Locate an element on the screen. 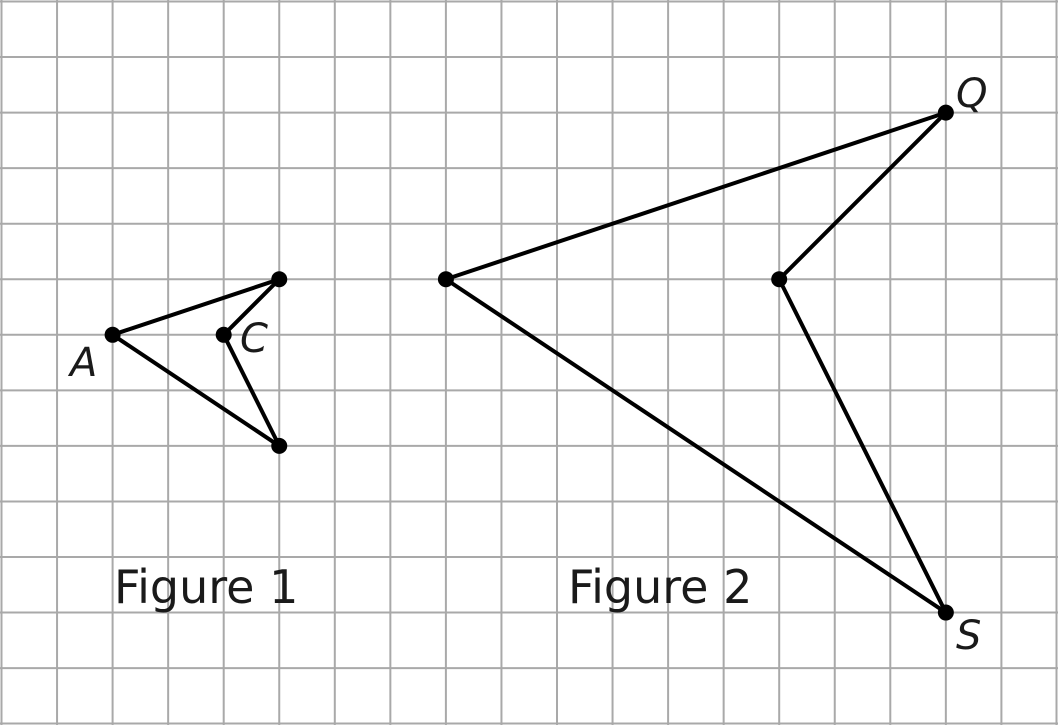  vertex-label-a: A is located at coordinates (82, 363).